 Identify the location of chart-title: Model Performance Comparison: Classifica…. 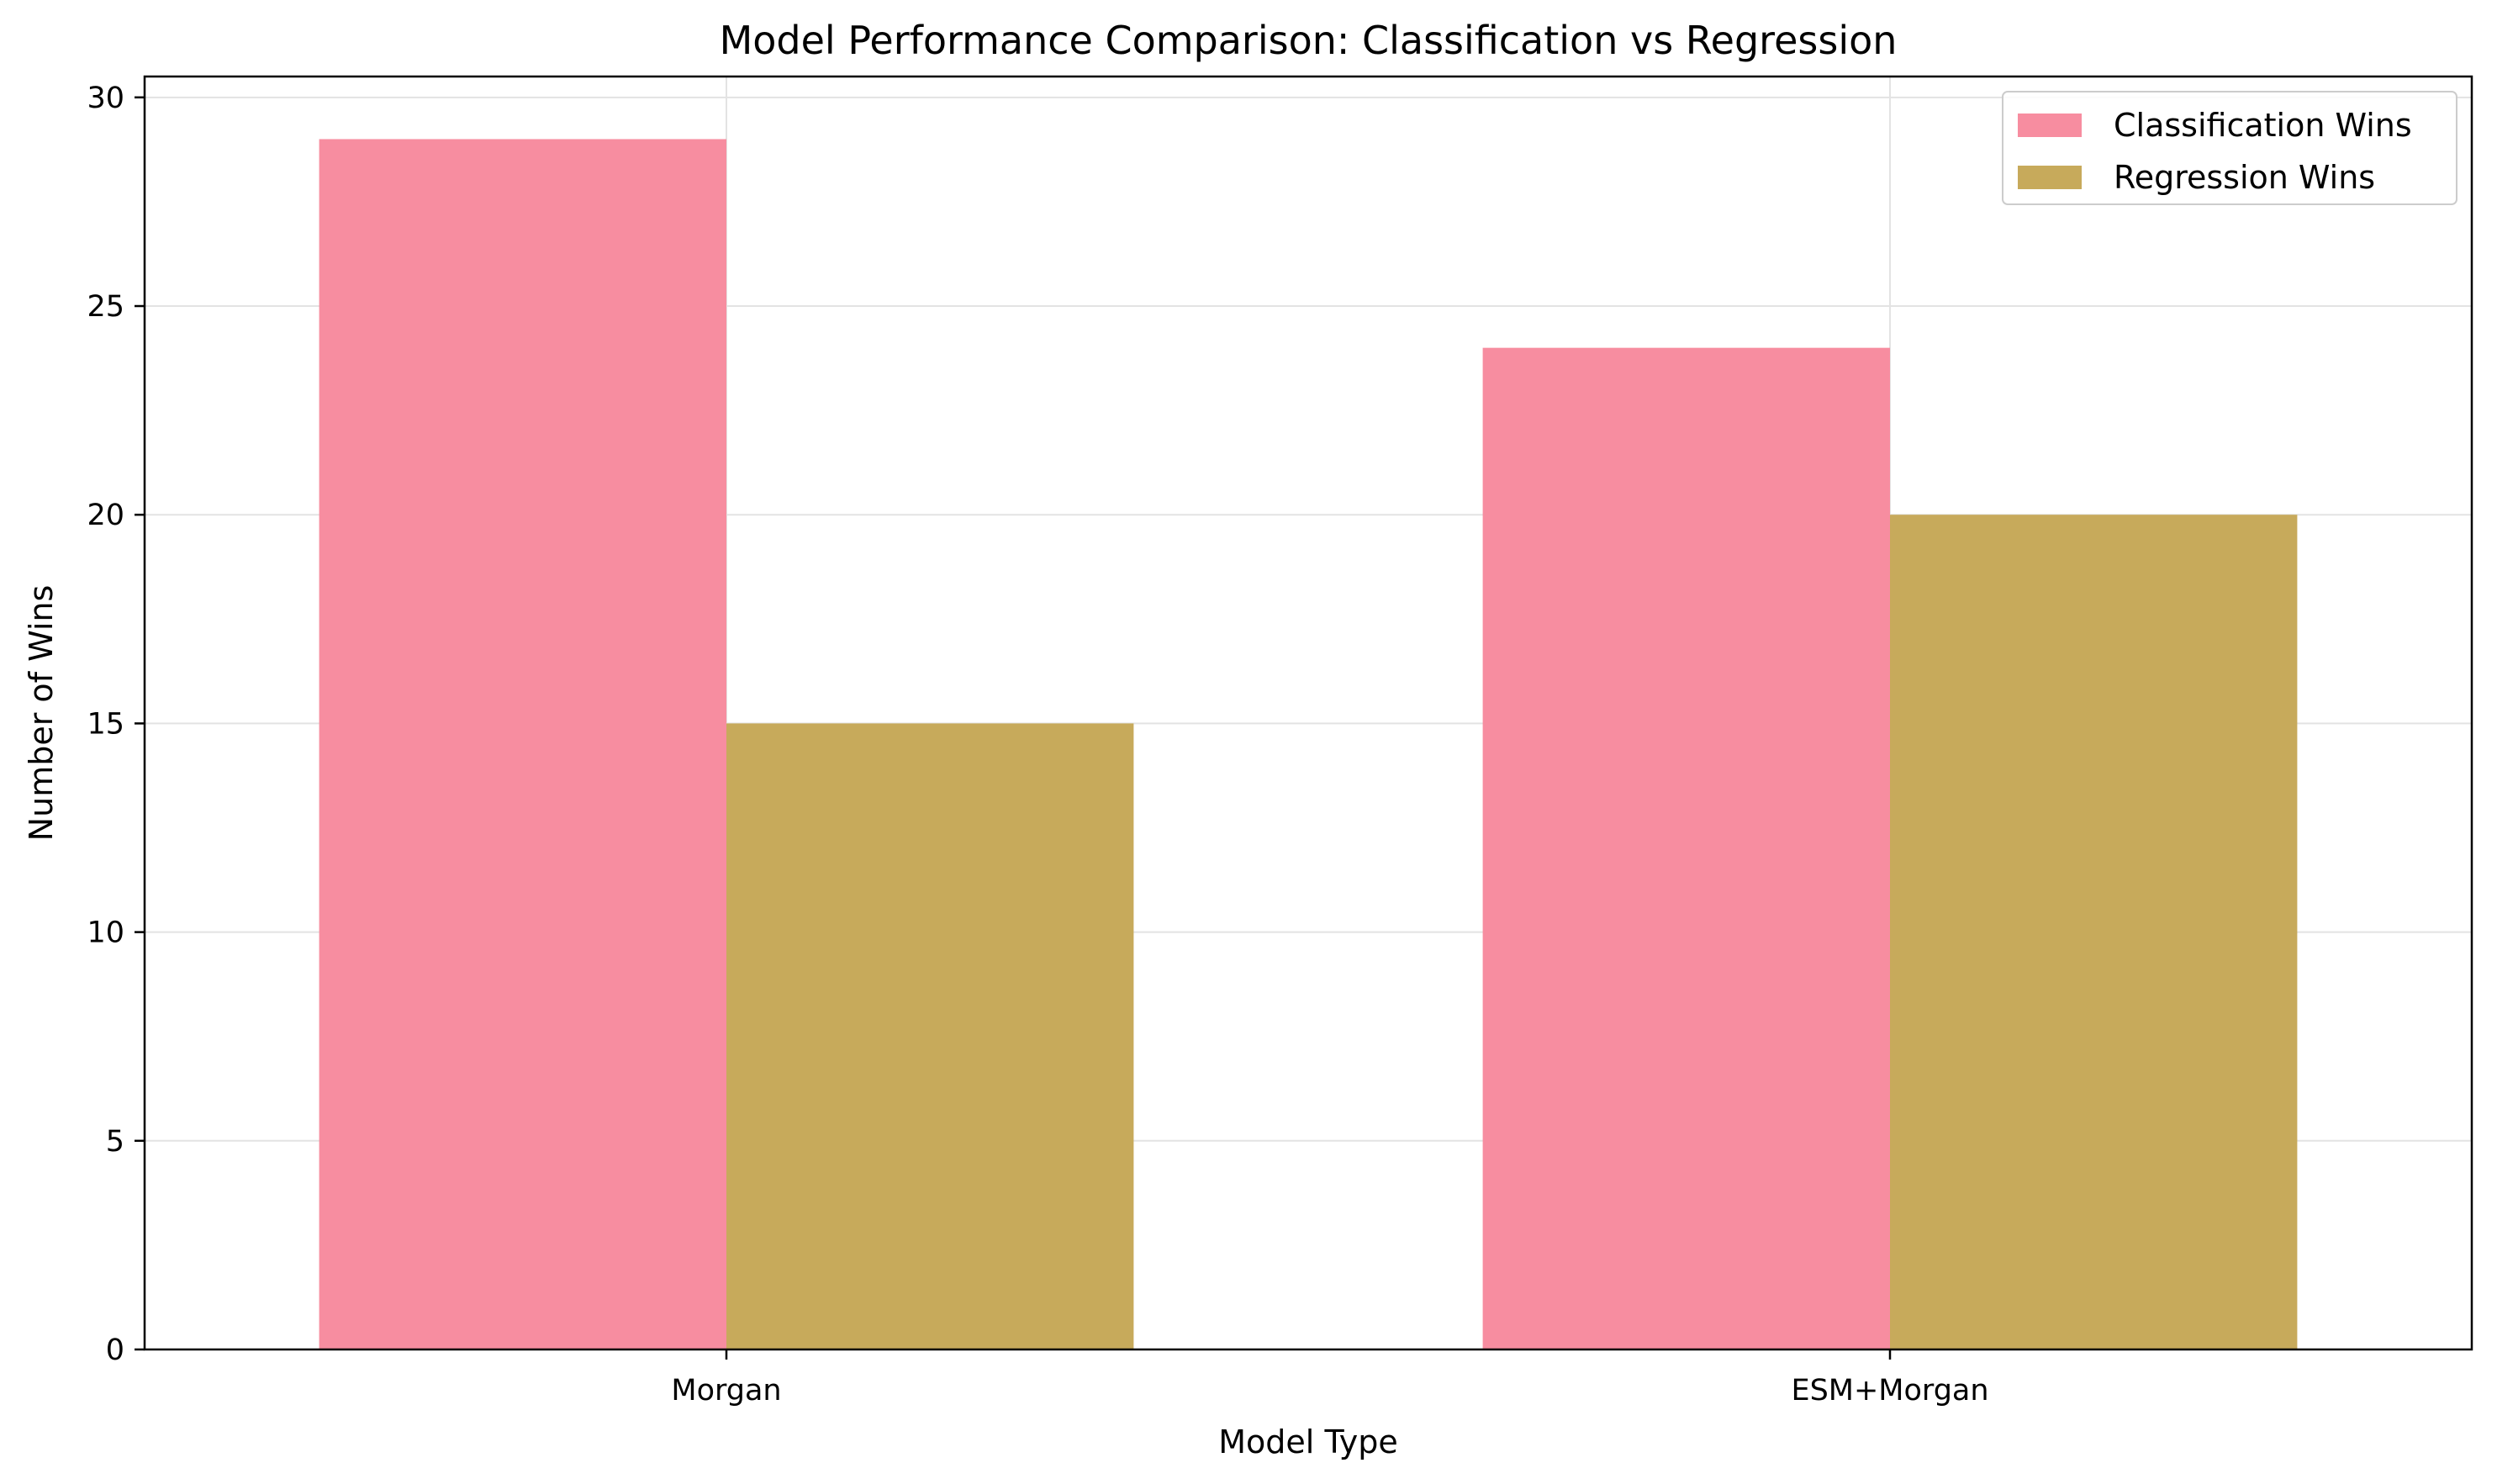
(1309, 40).